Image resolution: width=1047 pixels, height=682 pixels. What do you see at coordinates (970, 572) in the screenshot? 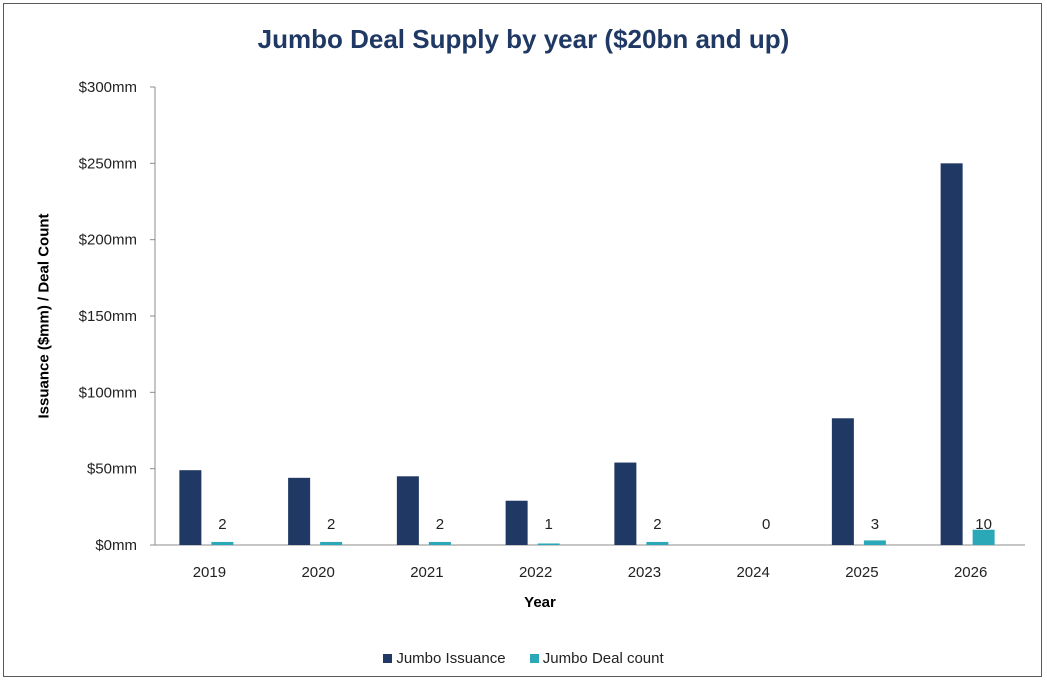
I see `x-tick-label: 2026` at bounding box center [970, 572].